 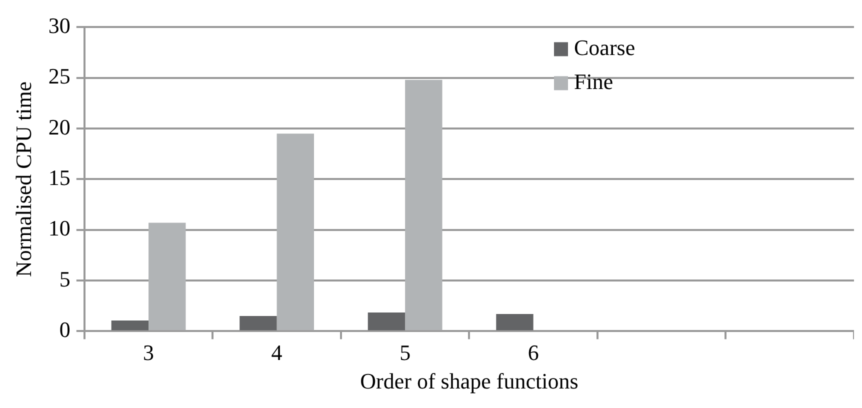 I want to click on y-tick-label: 0, so click(x=64, y=329).